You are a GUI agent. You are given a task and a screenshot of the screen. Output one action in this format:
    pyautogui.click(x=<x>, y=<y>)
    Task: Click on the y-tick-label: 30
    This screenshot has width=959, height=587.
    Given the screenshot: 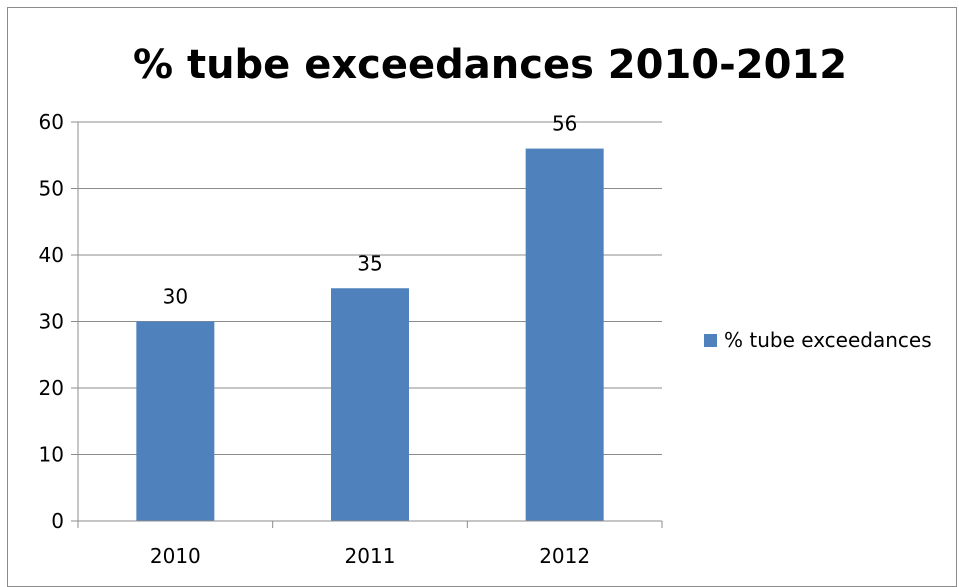 What is the action you would take?
    pyautogui.click(x=51, y=322)
    